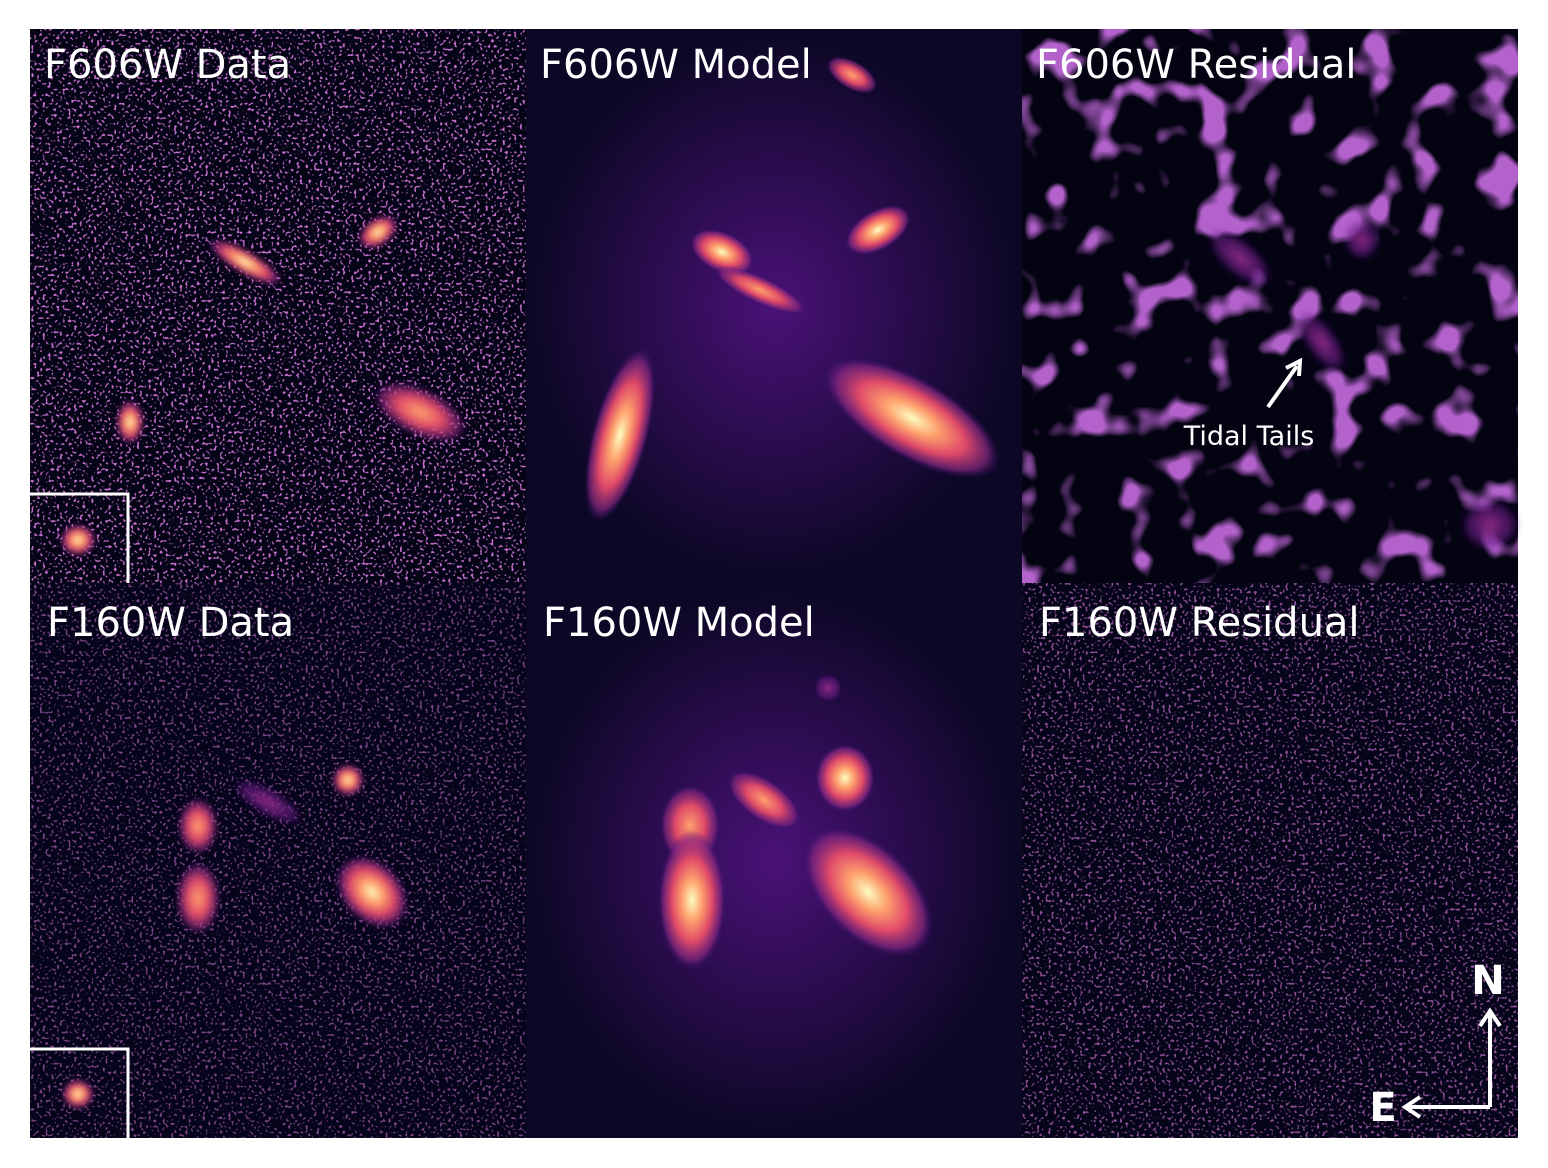 This screenshot has width=1548, height=1168. I want to click on residual-knots, so click(1363, 385).